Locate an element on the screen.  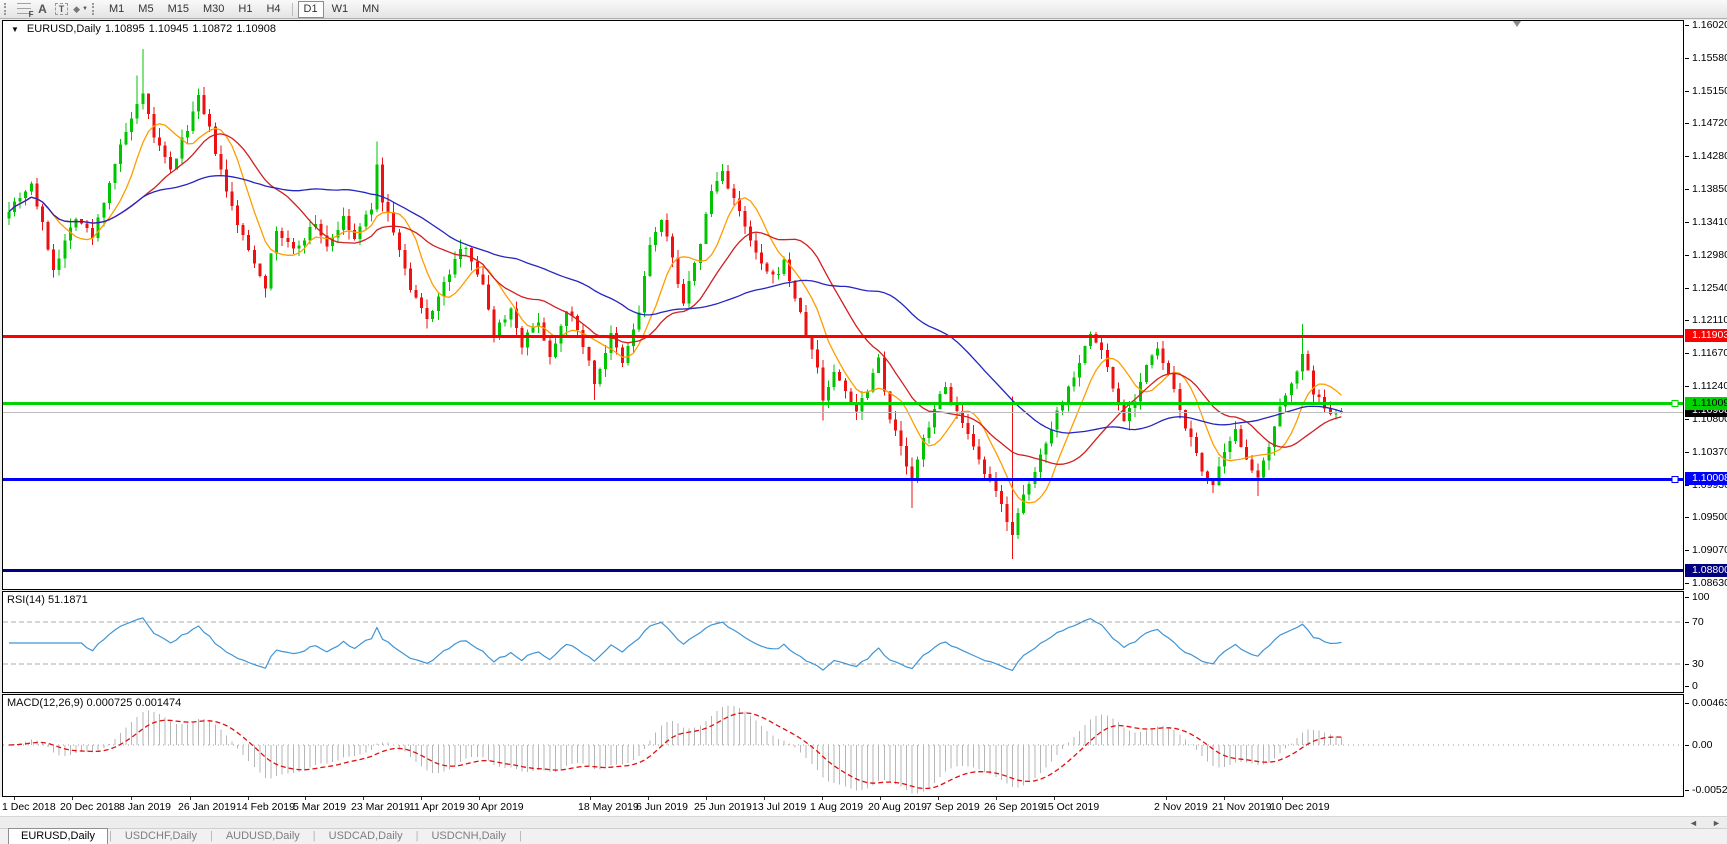
macd-pane: MACD(12,26,9) 0.000725 0.001474 is located at coordinates (843, 745).